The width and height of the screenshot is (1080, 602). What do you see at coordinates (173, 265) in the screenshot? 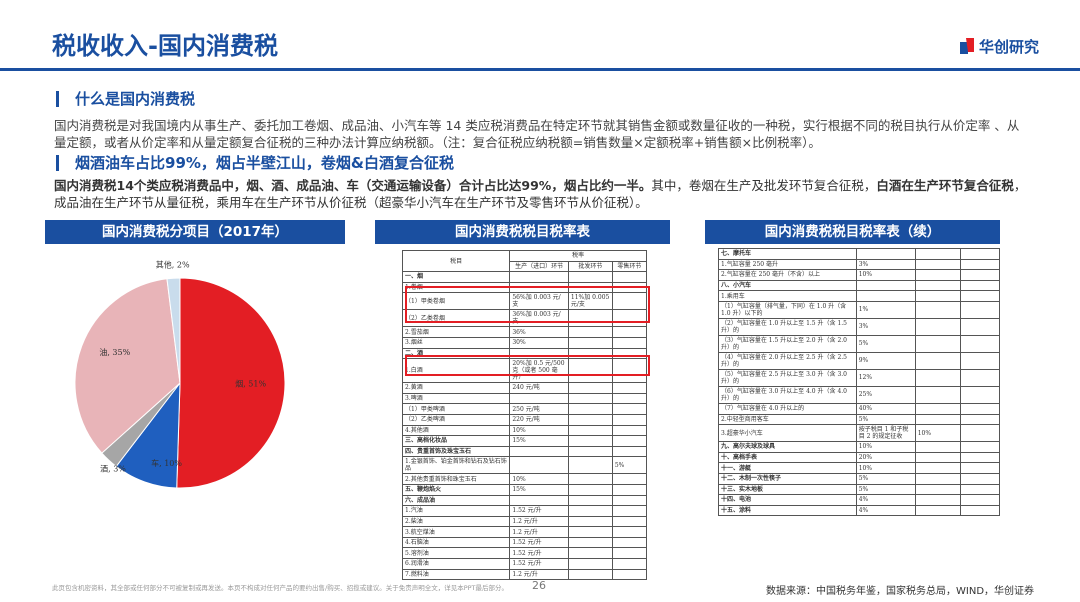
I see `data-label: 其他, 2%` at bounding box center [173, 265].